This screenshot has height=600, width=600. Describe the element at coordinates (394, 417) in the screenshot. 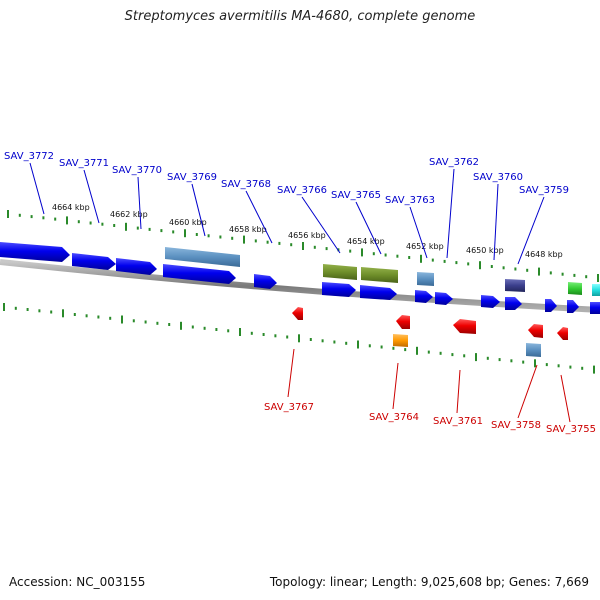

I see `label-sav-3764: SAV_3764` at that location.